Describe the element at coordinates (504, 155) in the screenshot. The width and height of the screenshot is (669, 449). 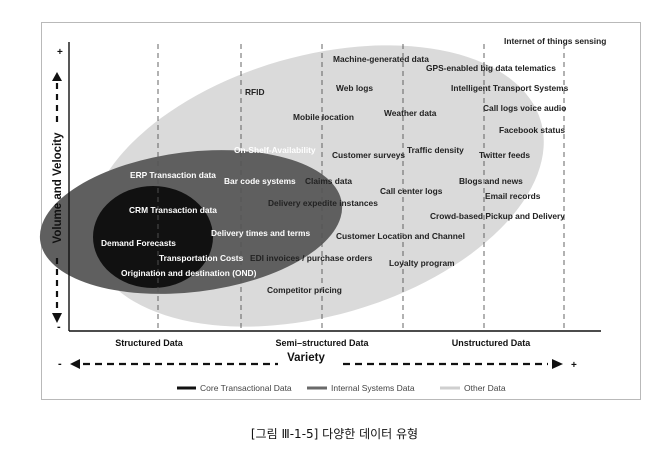
I see `item-twitter-feeds: Twitter feeds` at that location.